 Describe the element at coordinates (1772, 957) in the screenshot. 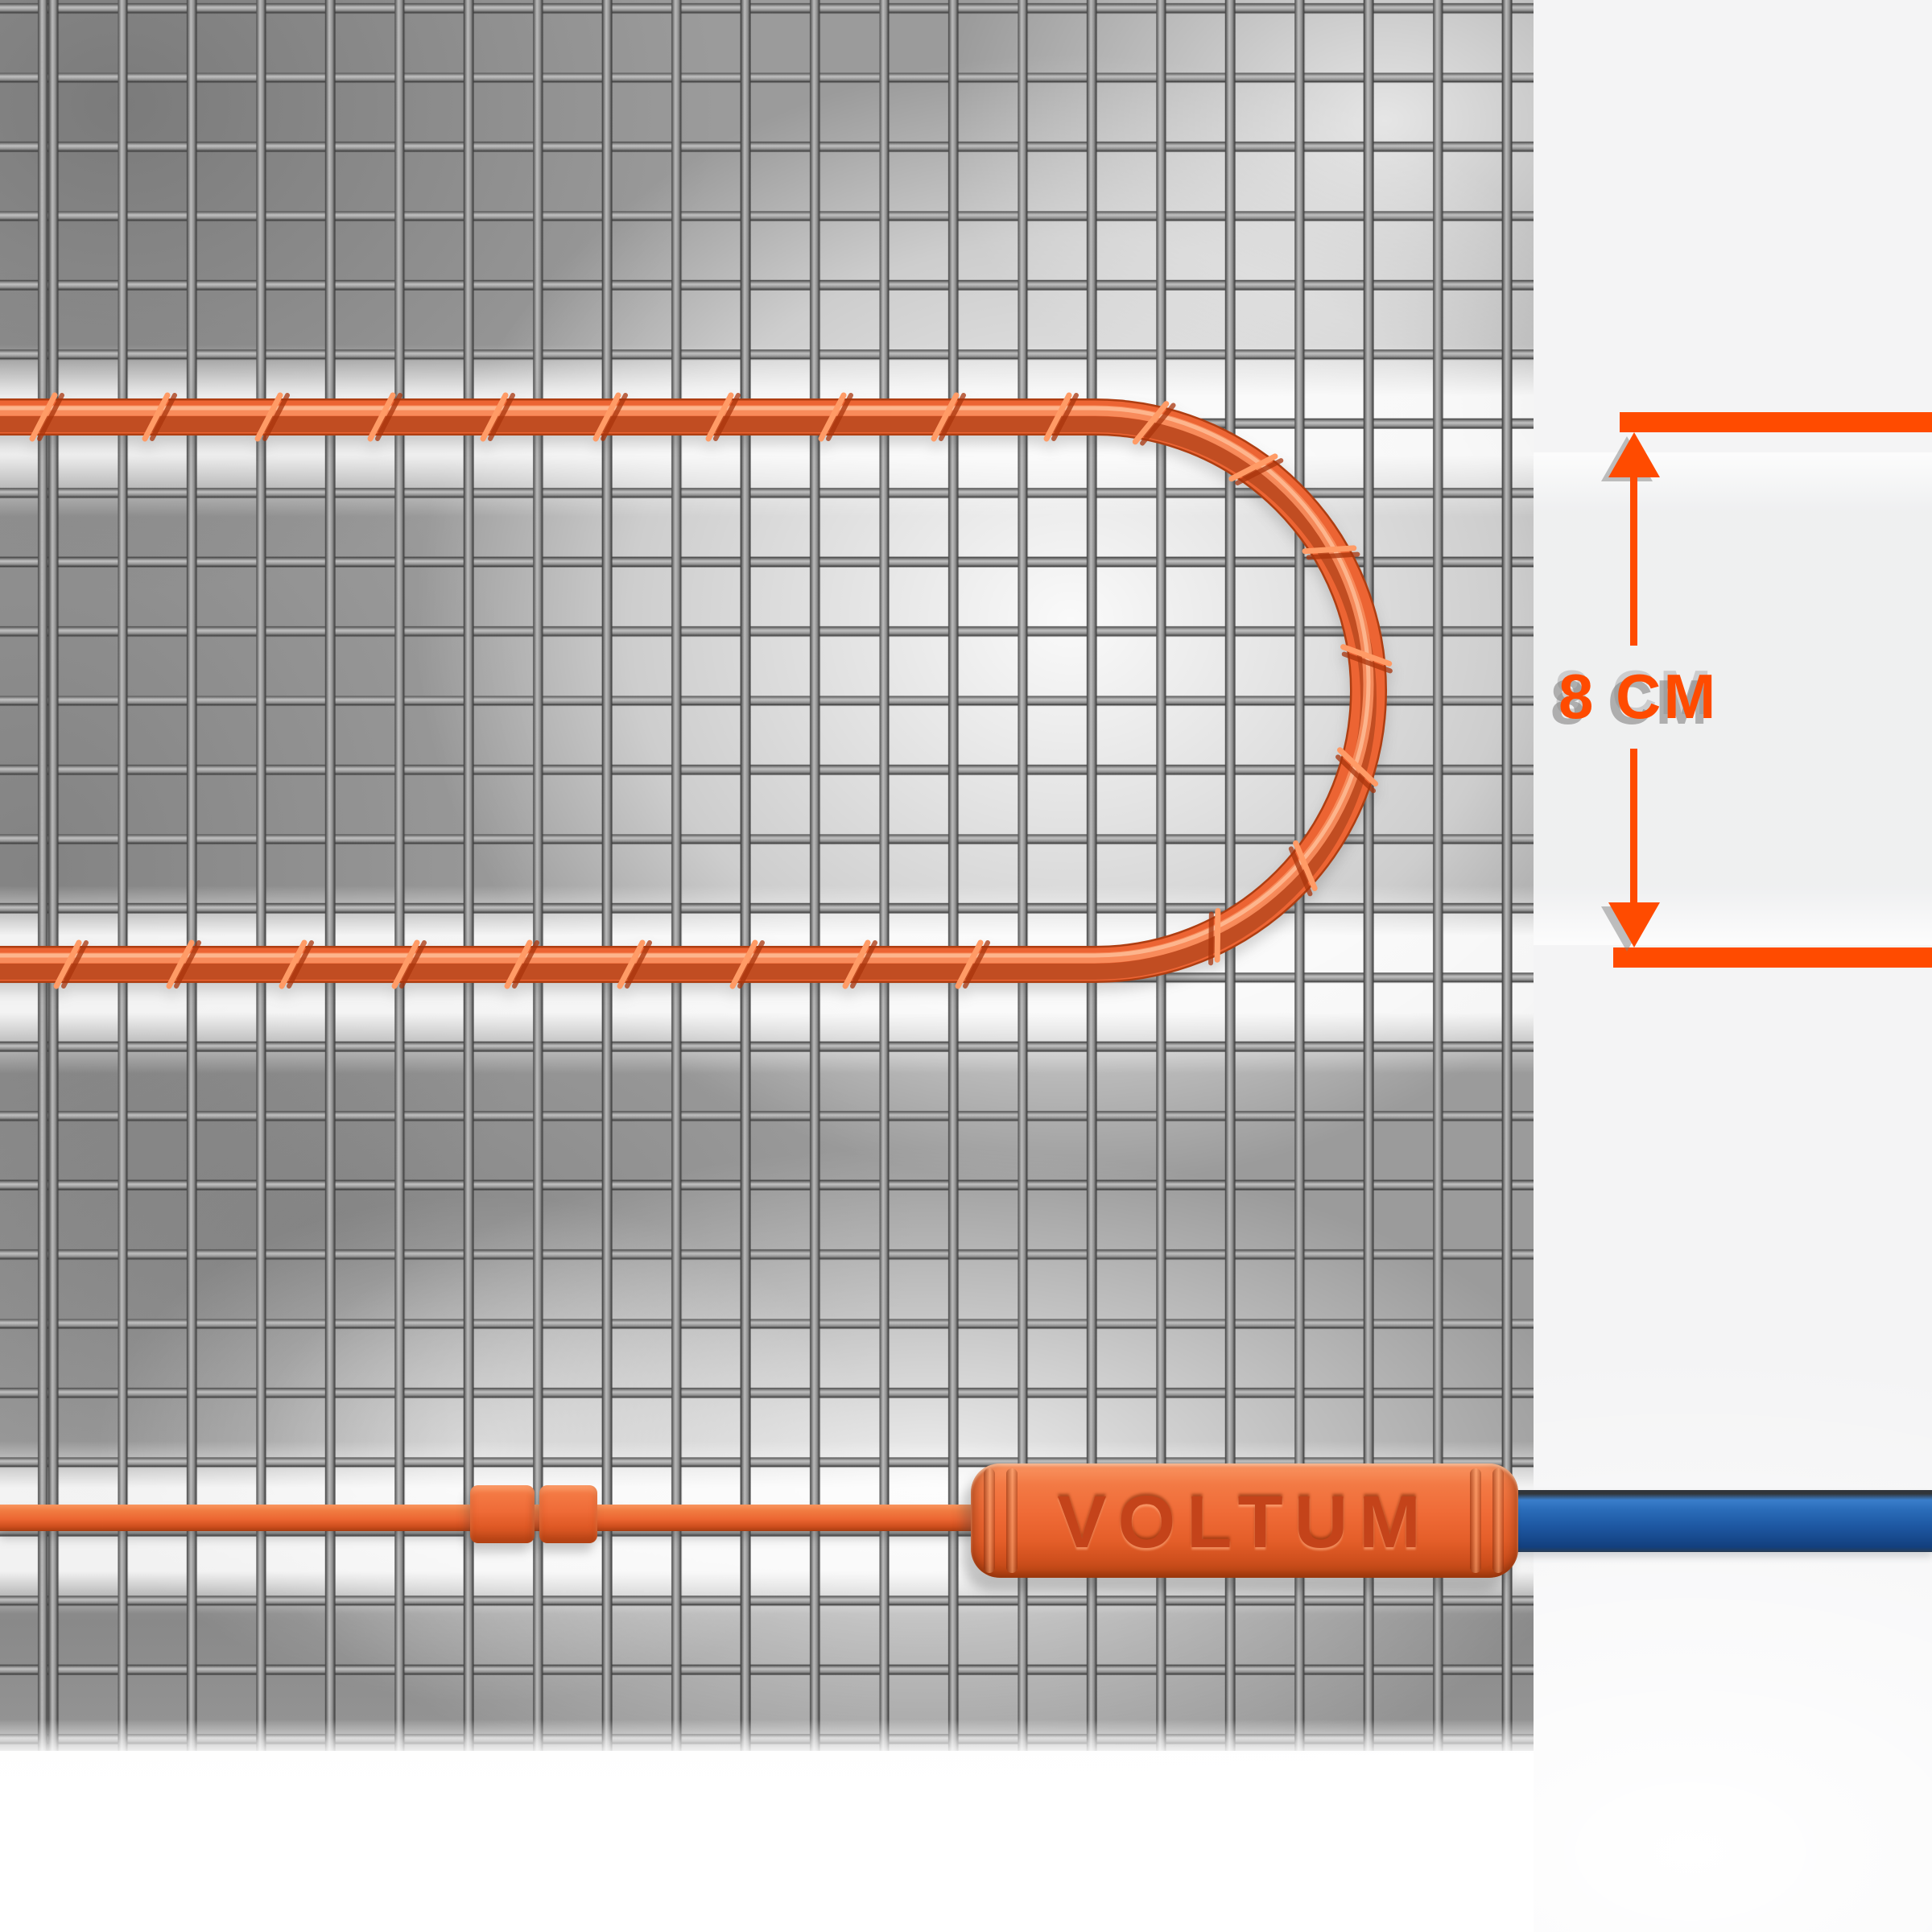

I see `dimension-bar-bottom` at that location.